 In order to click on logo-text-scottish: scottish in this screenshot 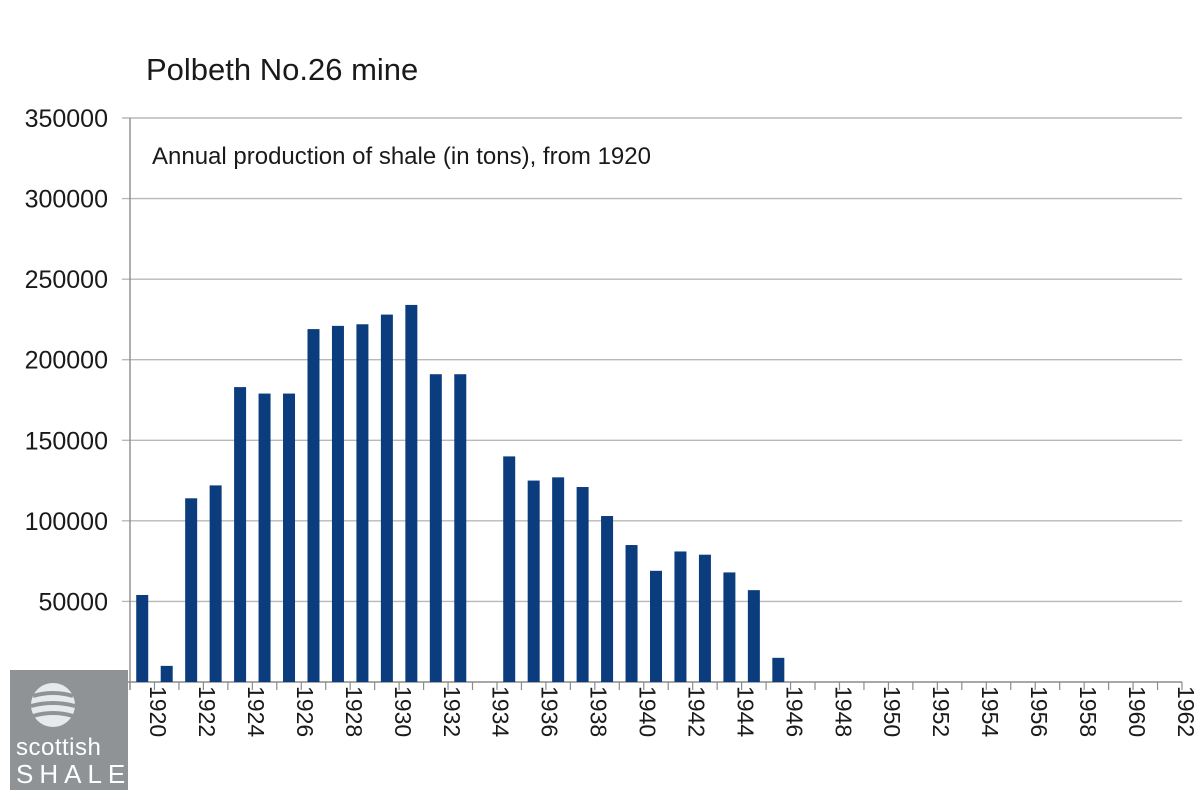, I will do `click(59, 747)`.